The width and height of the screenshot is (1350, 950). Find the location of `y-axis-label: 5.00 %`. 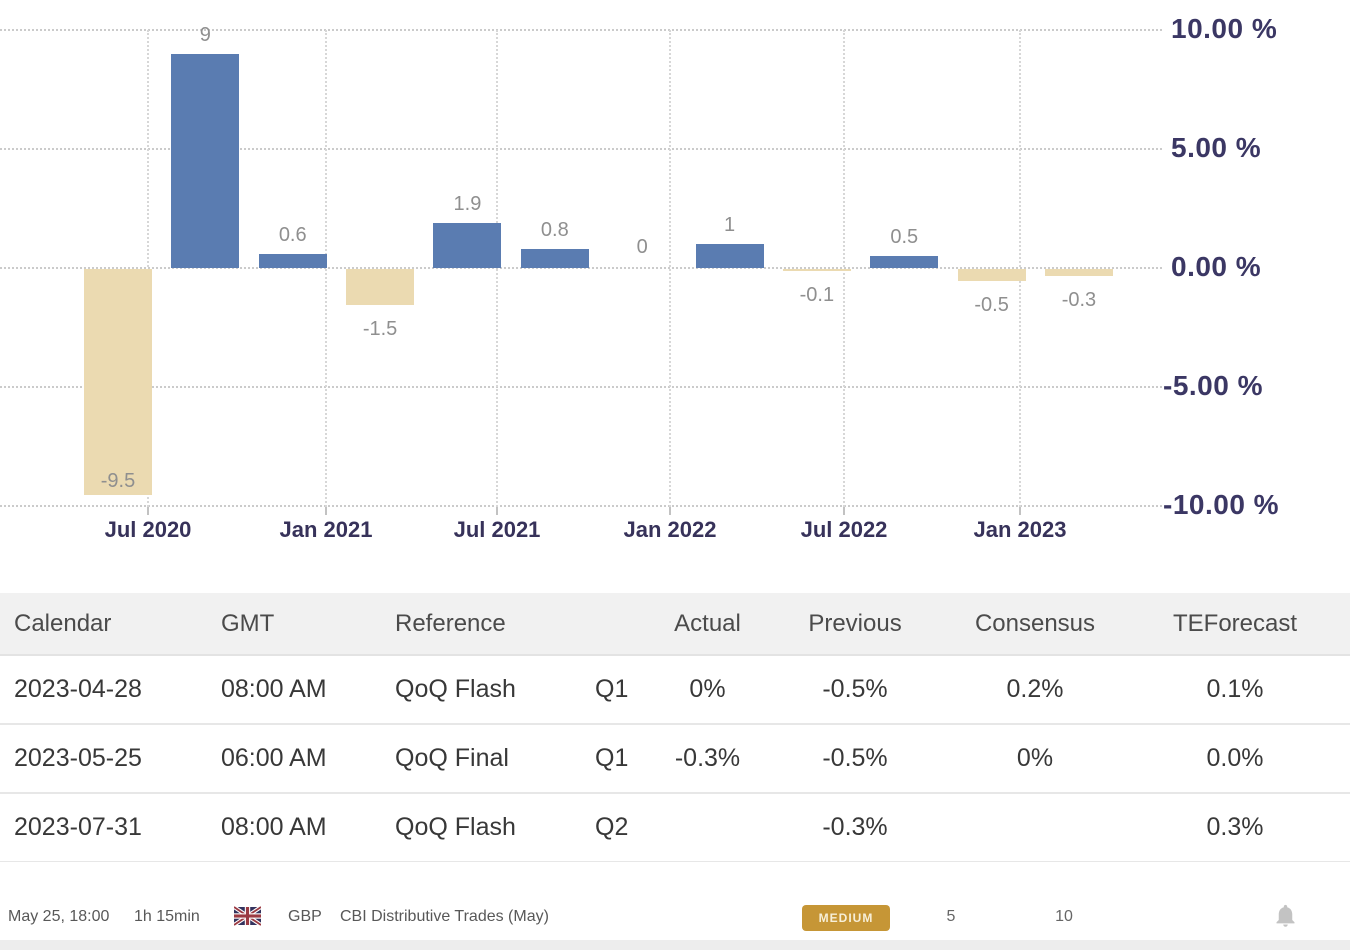

y-axis-label: 5.00 % is located at coordinates (1216, 147).